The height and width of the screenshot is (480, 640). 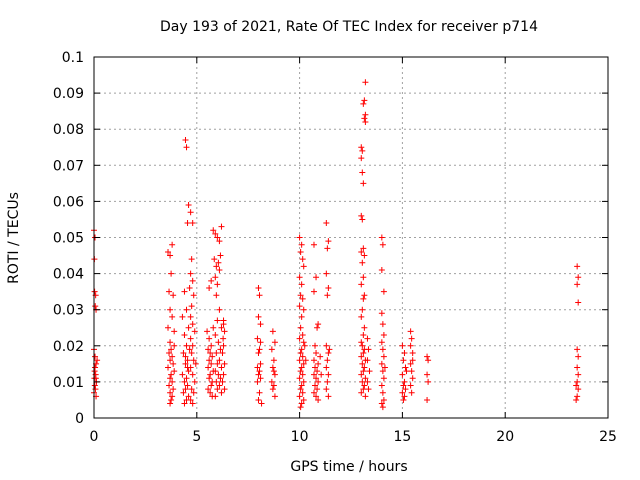 I want to click on y-axis-label: ROTI / TECUs, so click(x=14, y=238).